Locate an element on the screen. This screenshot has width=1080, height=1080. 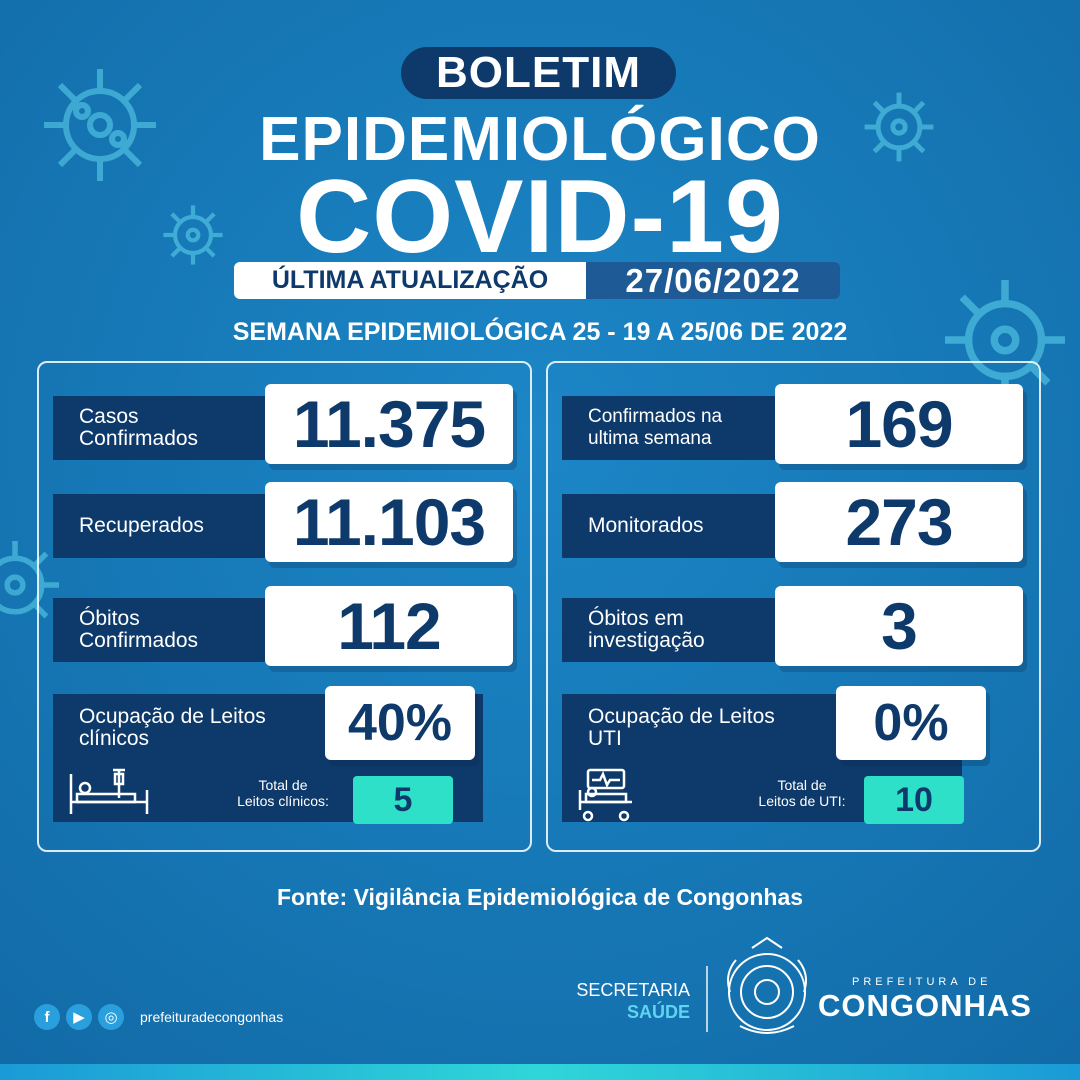
hospital-bed-icon is located at coordinates (109, 791).